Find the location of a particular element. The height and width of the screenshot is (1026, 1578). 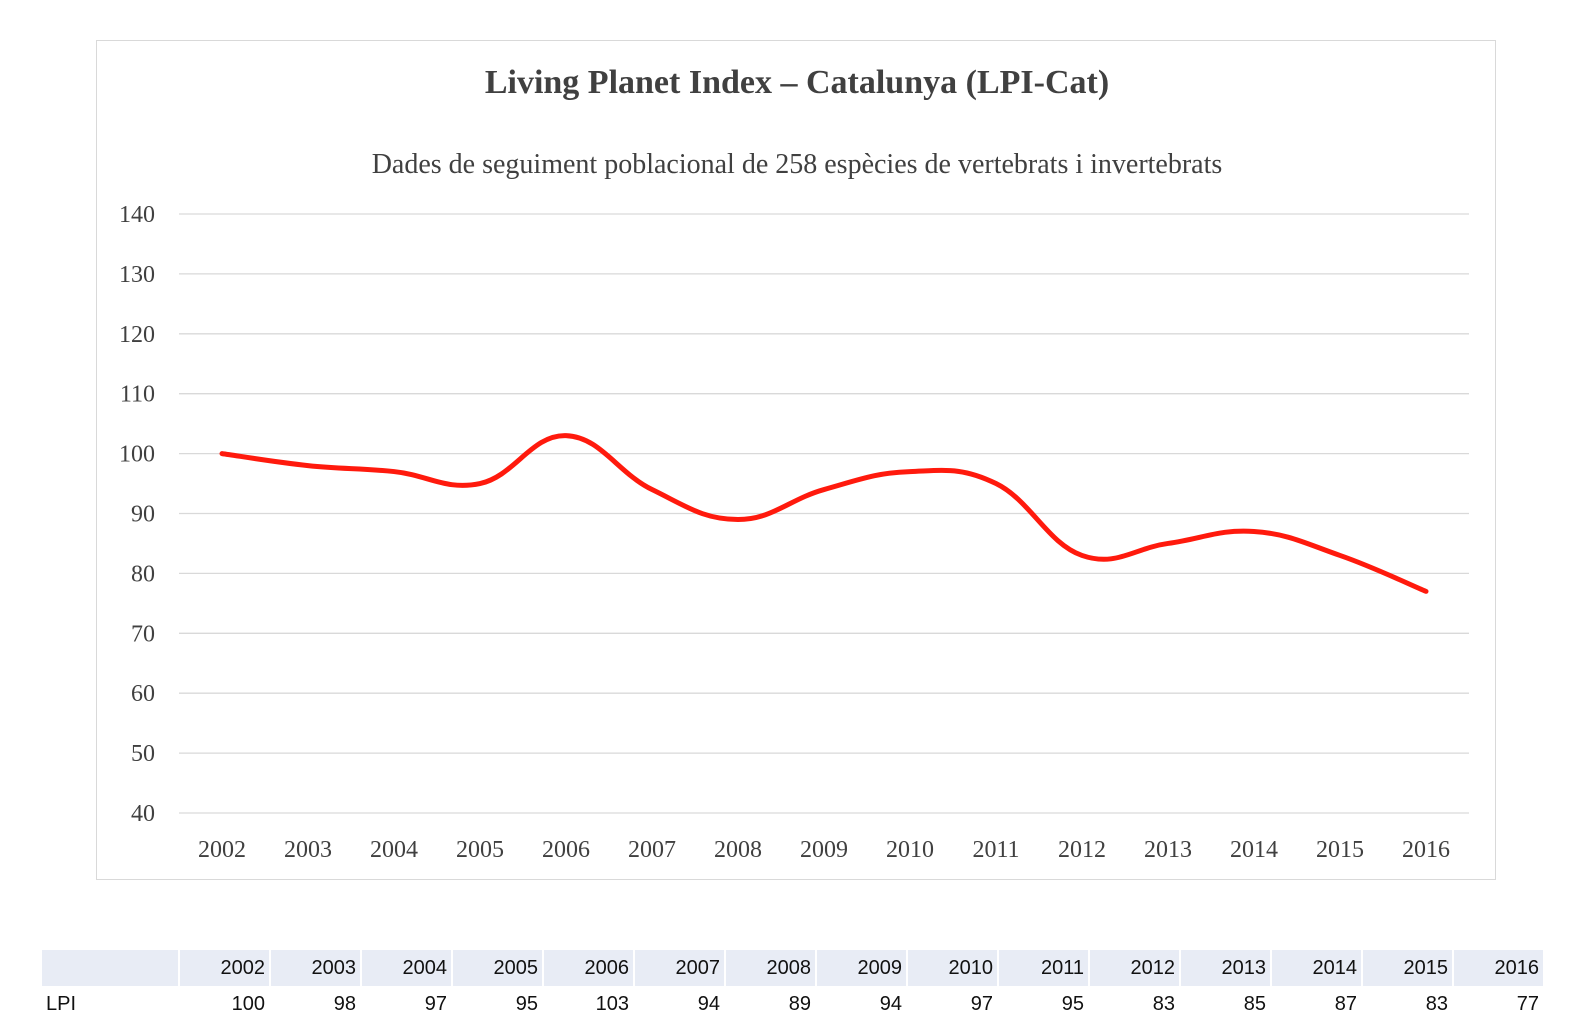

table-year-header: 2012 is located at coordinates (1134, 968).